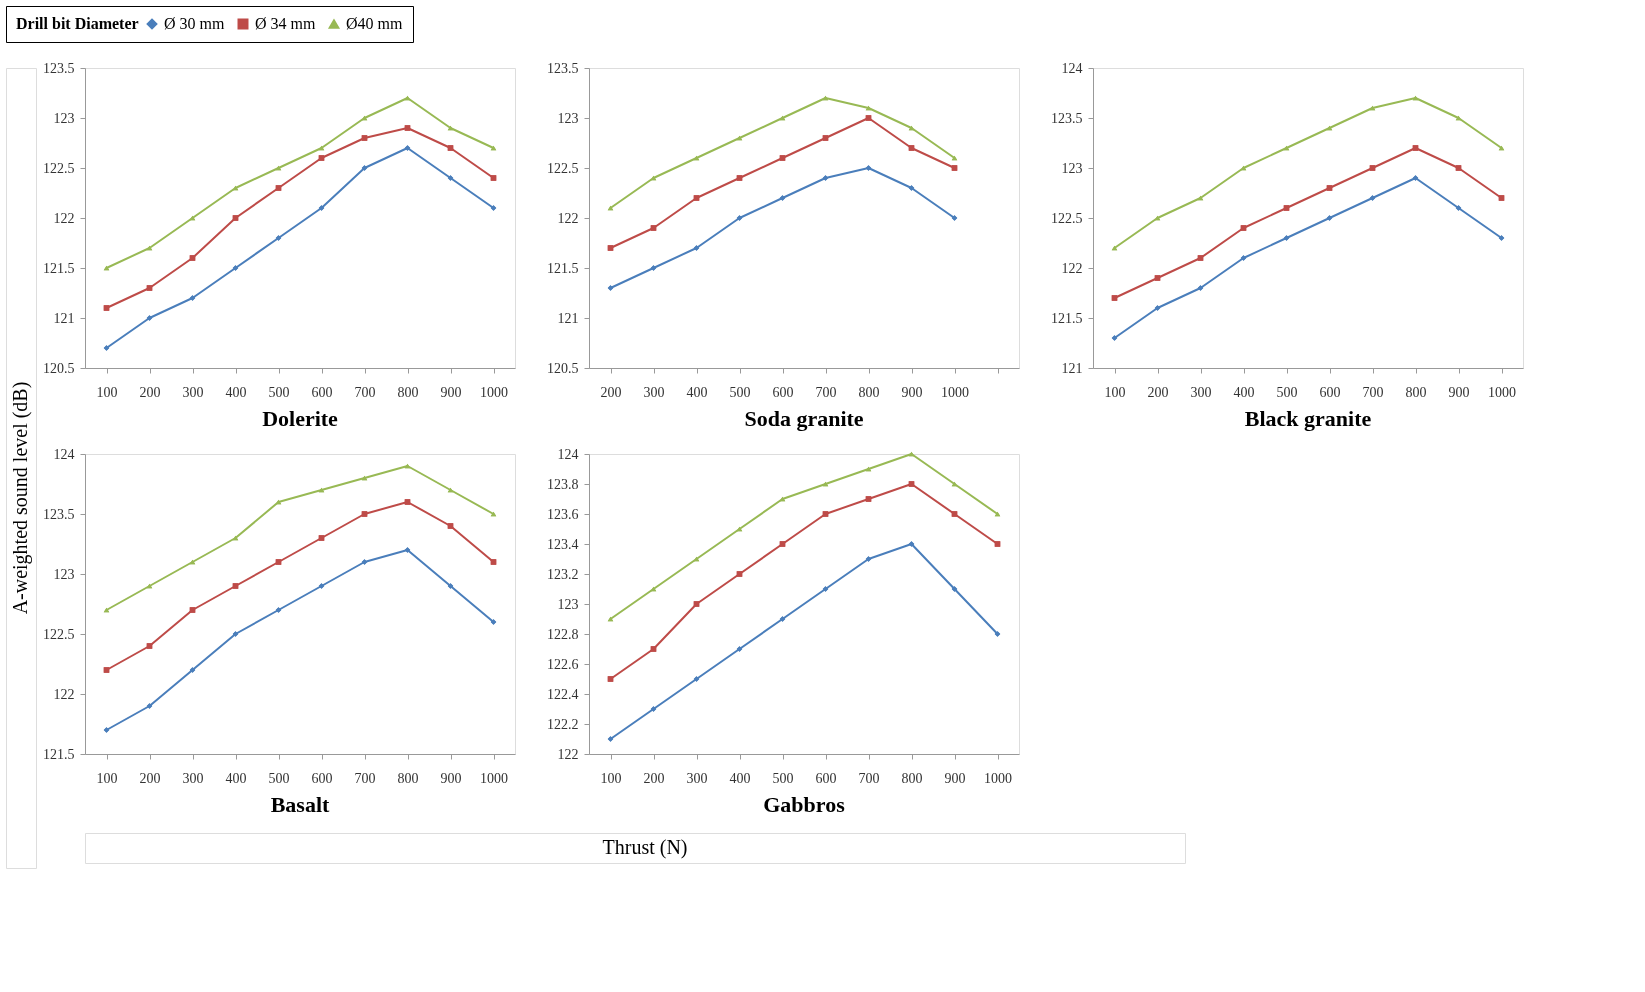 This screenshot has height=992, width=1645. I want to click on text: Dolerite, so click(300, 418).